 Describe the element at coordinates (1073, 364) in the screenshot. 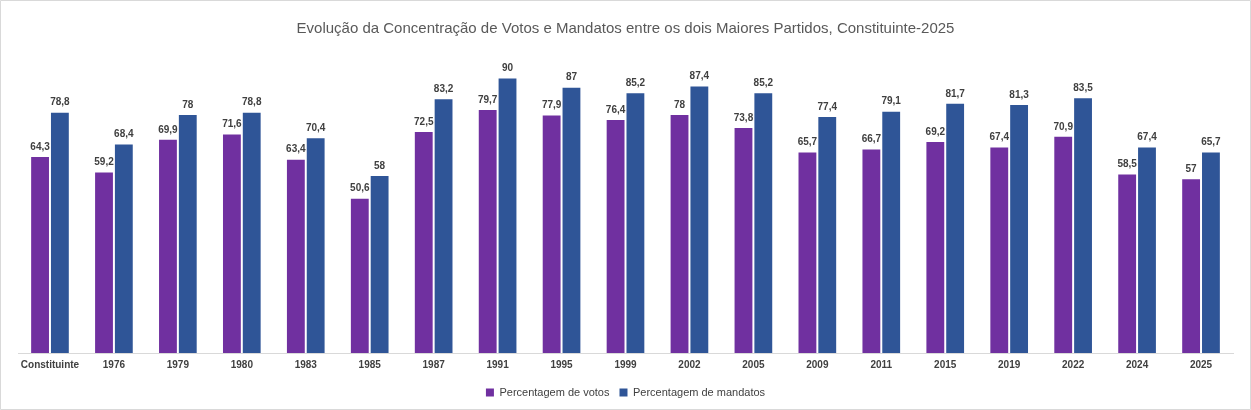

I see `x-tick-label: 2022` at that location.